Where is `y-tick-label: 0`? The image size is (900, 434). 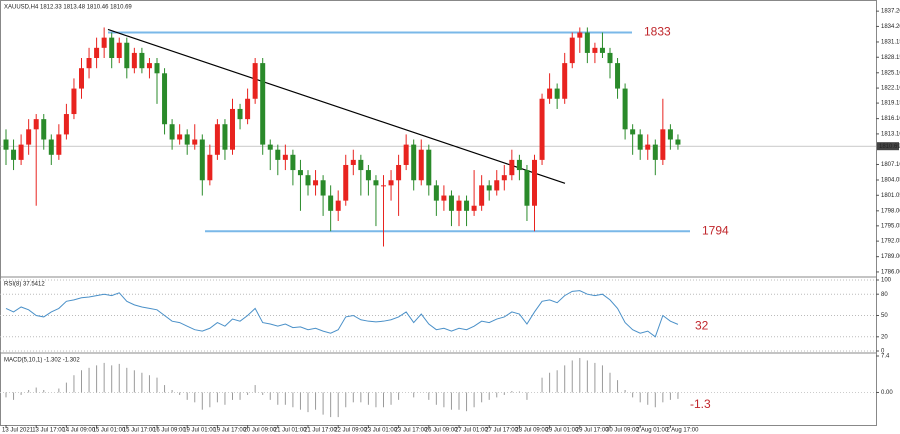
y-tick-label: 0 is located at coordinates (883, 352).